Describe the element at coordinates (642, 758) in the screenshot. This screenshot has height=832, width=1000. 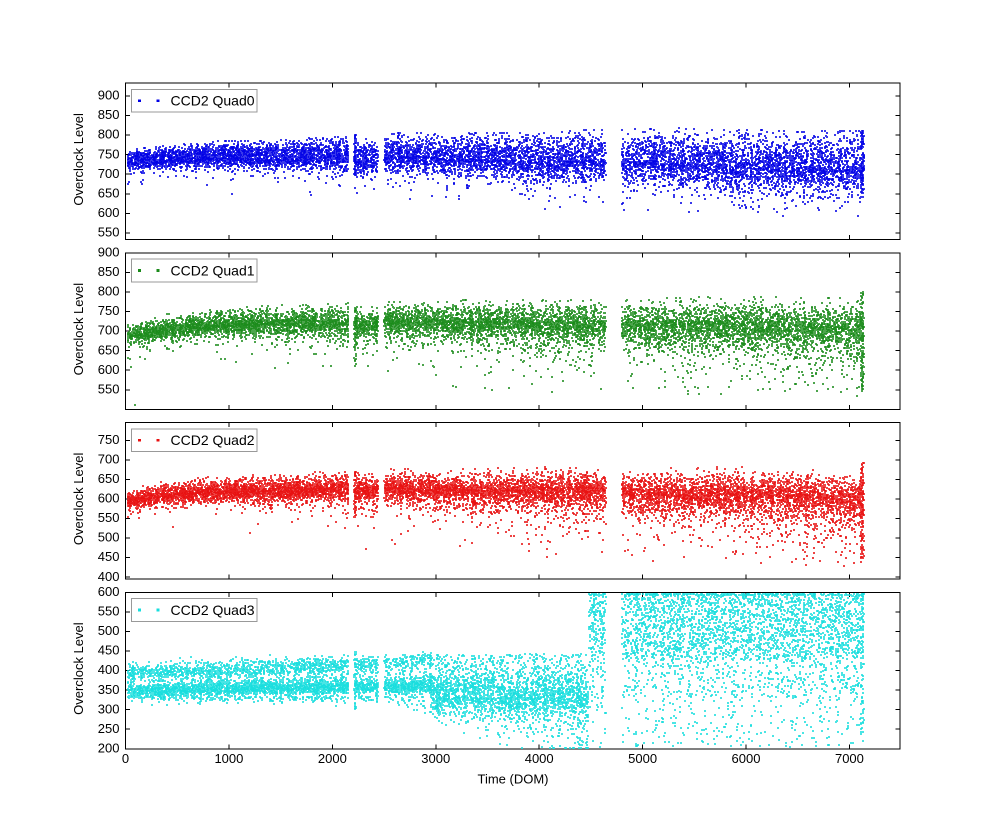
I see `svg-text: 5000` at that location.